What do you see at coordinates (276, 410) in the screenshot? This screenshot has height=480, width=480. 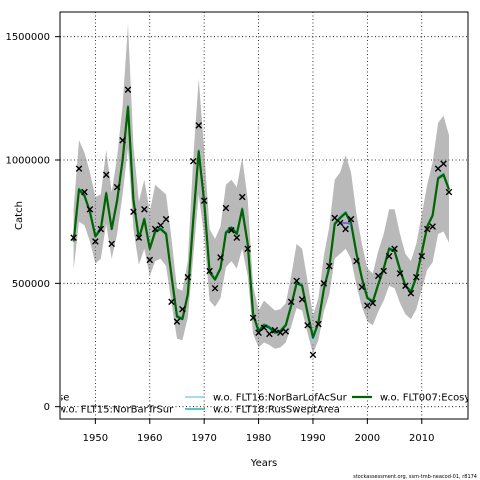 I see `legend-label: w.o. FLT18:RusSweptArea` at bounding box center [276, 410].